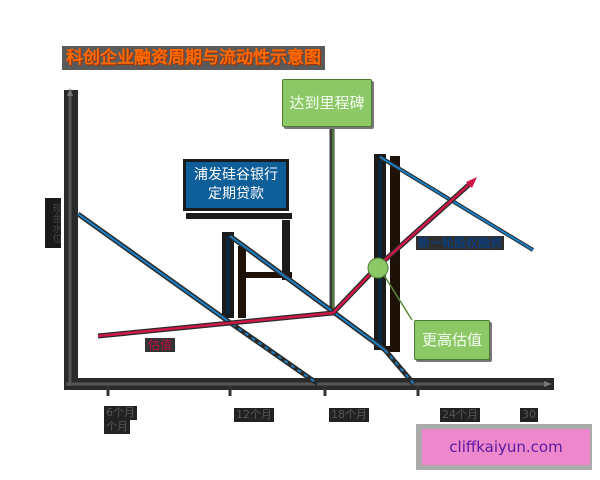 The height and width of the screenshot is (480, 600). I want to click on higher-valuation-callout: 更高估值, so click(452, 340).